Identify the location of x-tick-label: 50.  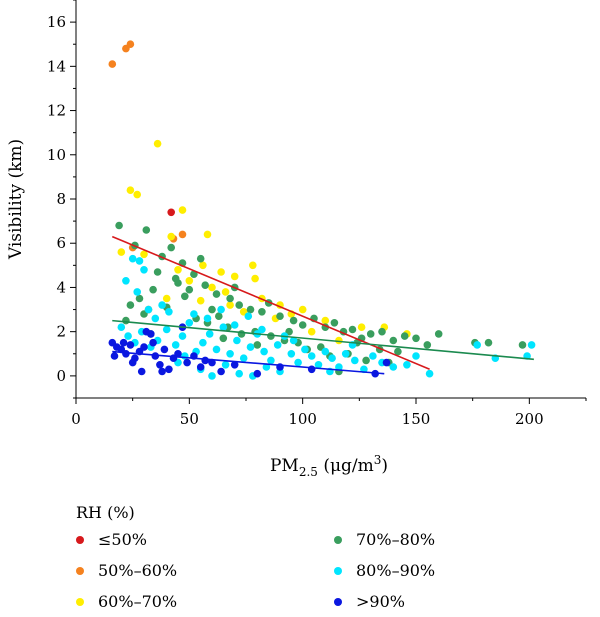
(189, 419).